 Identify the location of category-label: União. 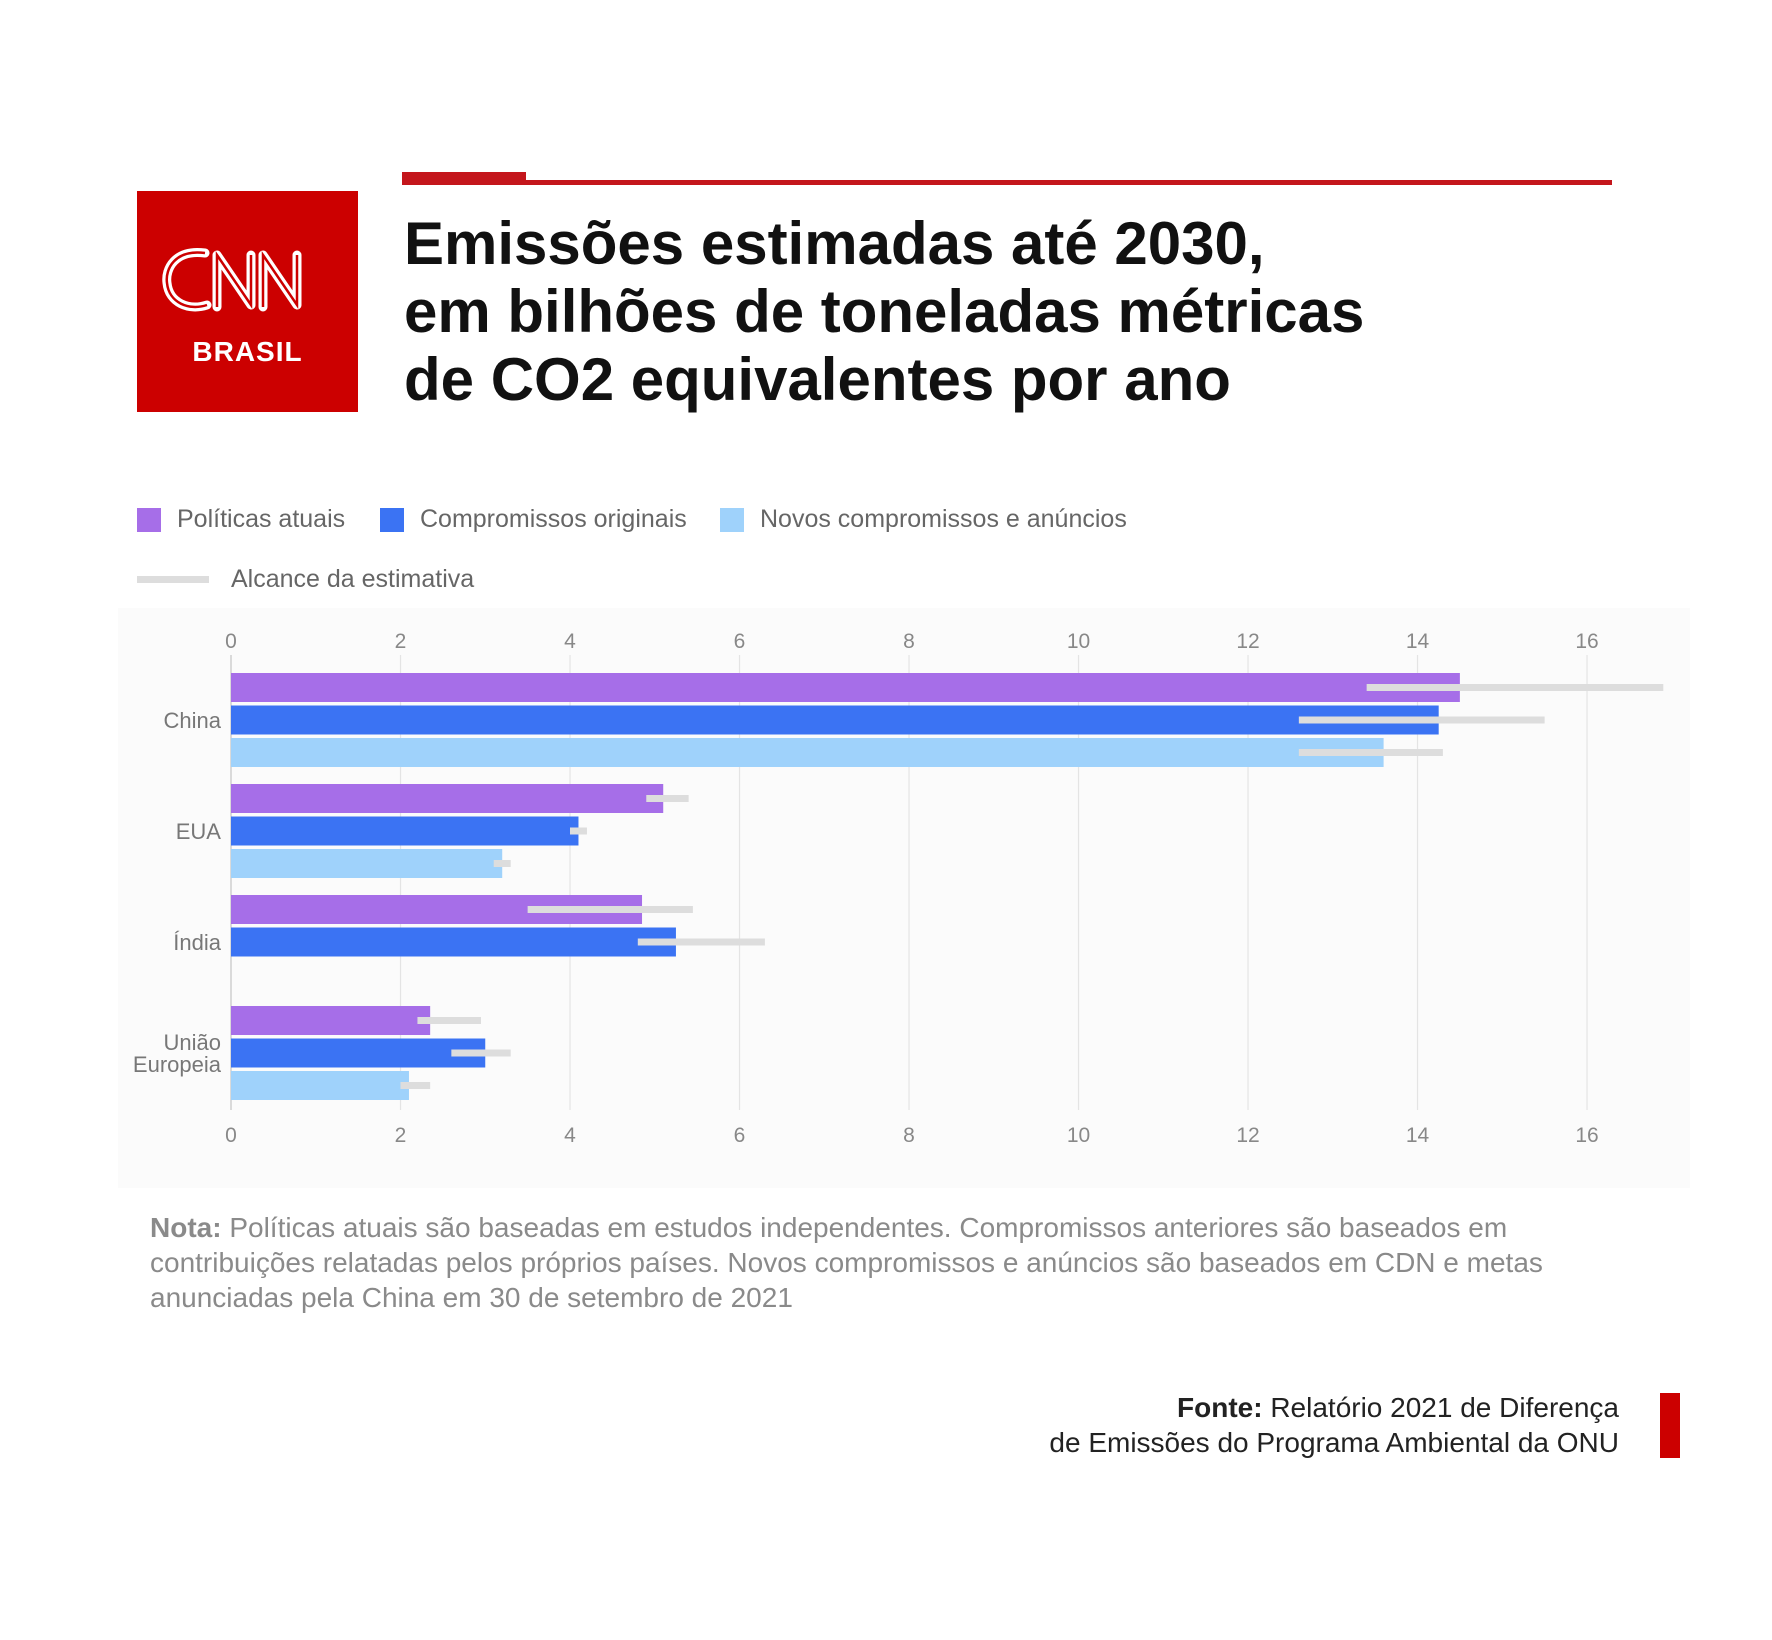
(192, 1042).